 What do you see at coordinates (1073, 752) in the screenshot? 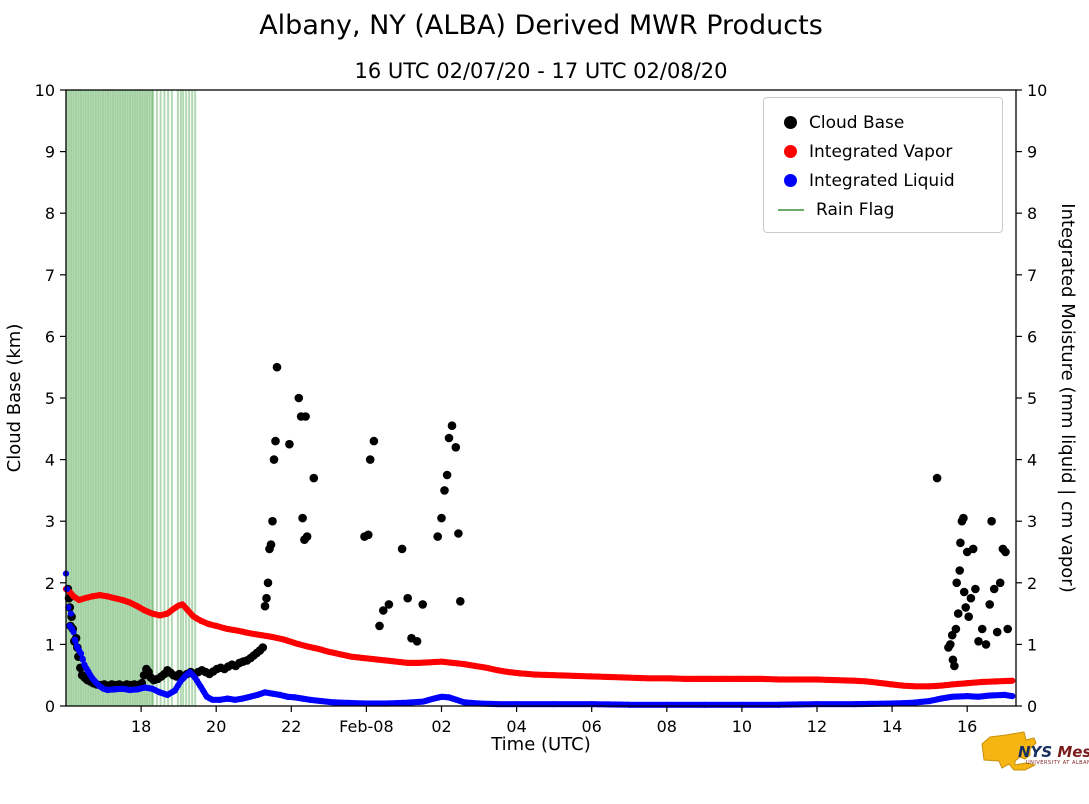
I see `logo-mesonet-text: Mesonet` at bounding box center [1073, 752].